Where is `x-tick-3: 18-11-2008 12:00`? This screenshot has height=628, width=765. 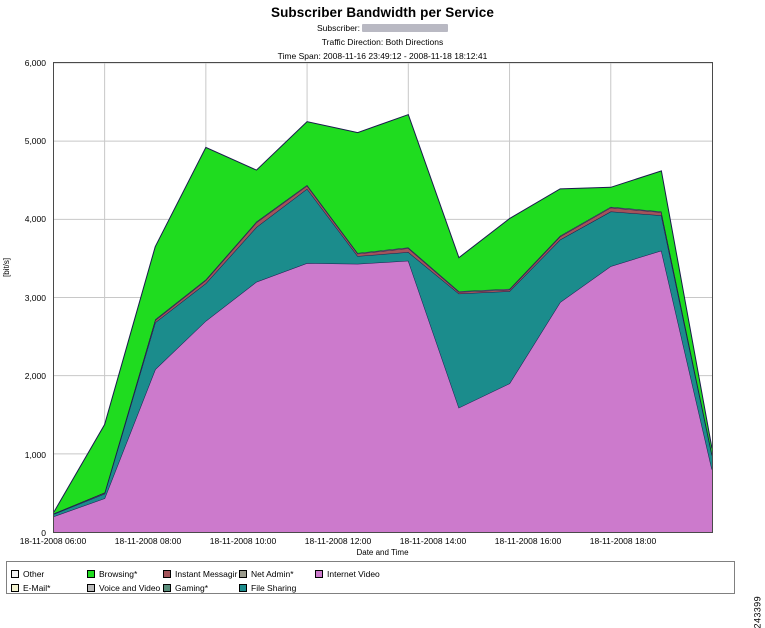 x-tick-3: 18-11-2008 12:00 is located at coordinates (338, 541).